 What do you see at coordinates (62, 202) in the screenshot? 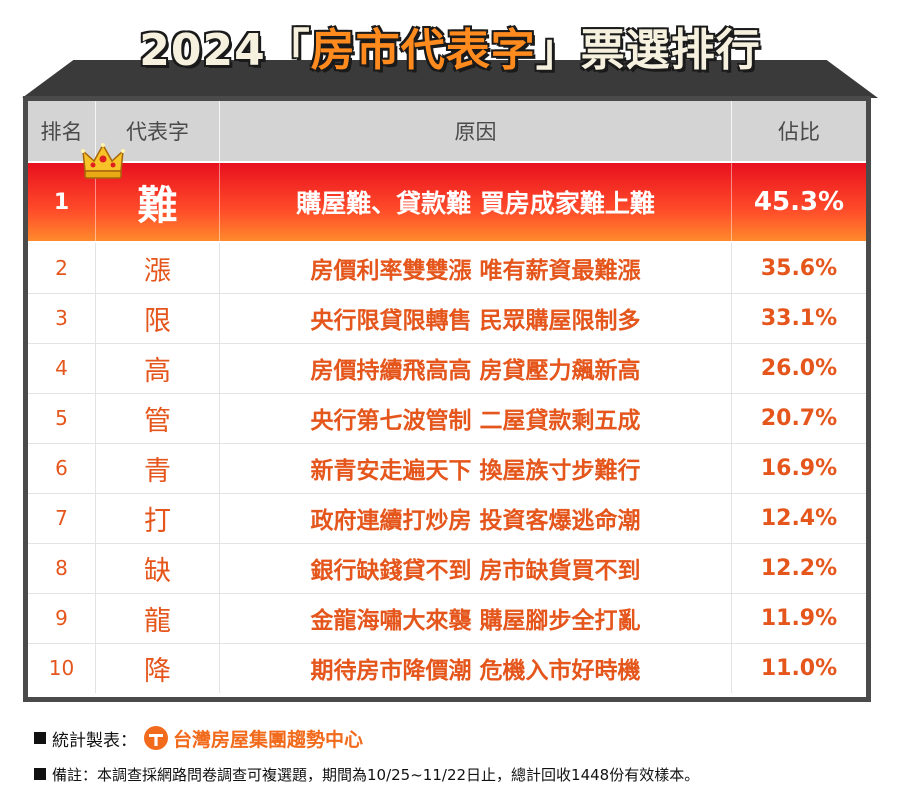
I see `rank-cell: 1` at bounding box center [62, 202].